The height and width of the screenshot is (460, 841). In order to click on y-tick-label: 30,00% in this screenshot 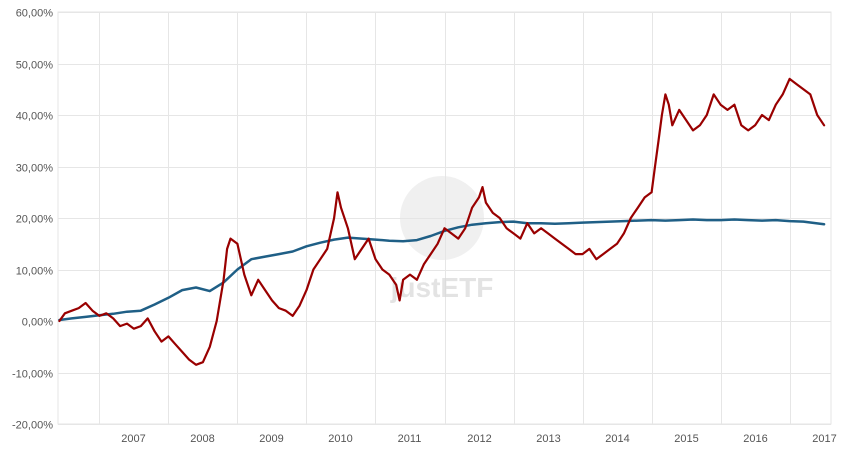, I will do `click(35, 169)`.